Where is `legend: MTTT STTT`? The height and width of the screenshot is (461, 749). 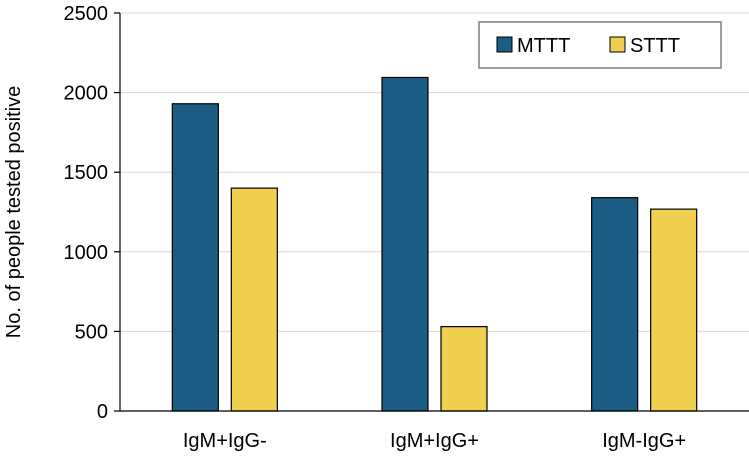
legend: MTTT STTT is located at coordinates (600, 45).